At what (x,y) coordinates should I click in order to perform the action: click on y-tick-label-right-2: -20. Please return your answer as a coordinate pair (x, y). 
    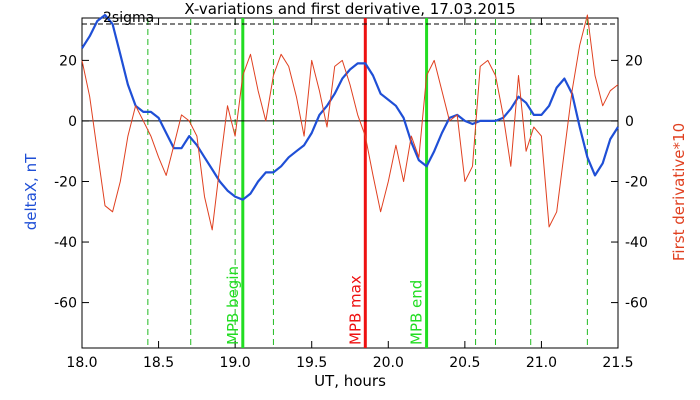
    Looking at the image, I should click on (636, 182).